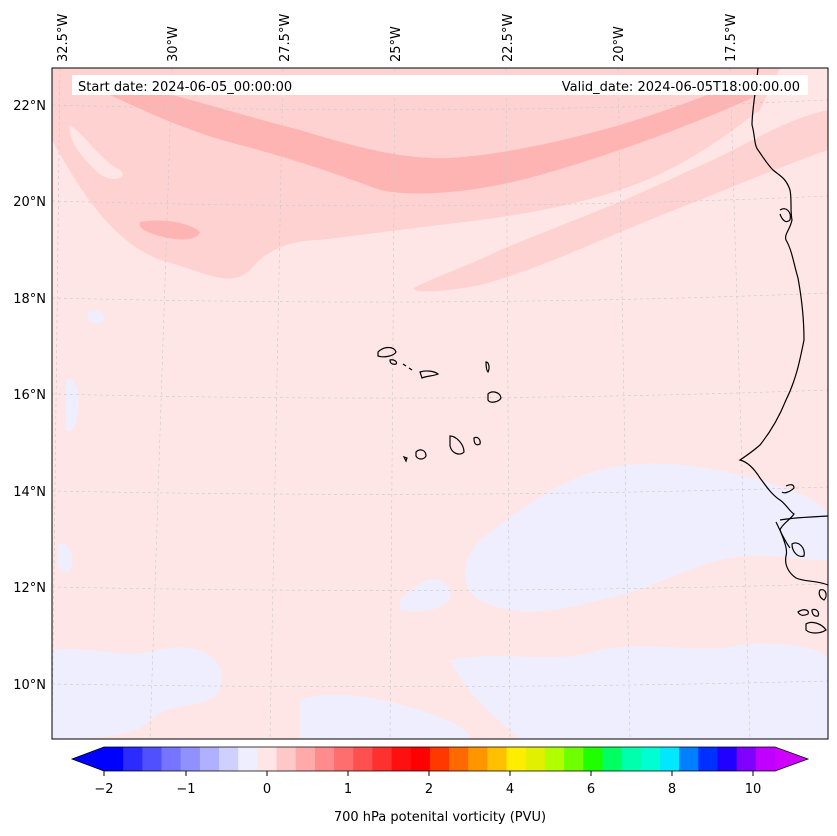 This screenshot has width=837, height=836. I want to click on colorbar-ticks: −2 −1 0 1 2 4 6 8 10, so click(427, 784).